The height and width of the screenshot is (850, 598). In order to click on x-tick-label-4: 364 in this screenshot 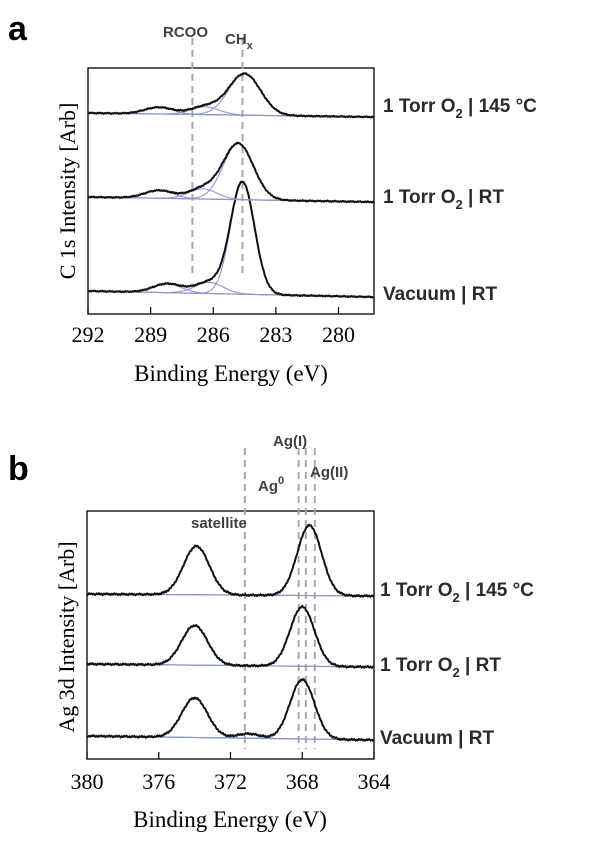, I will do `click(374, 781)`.